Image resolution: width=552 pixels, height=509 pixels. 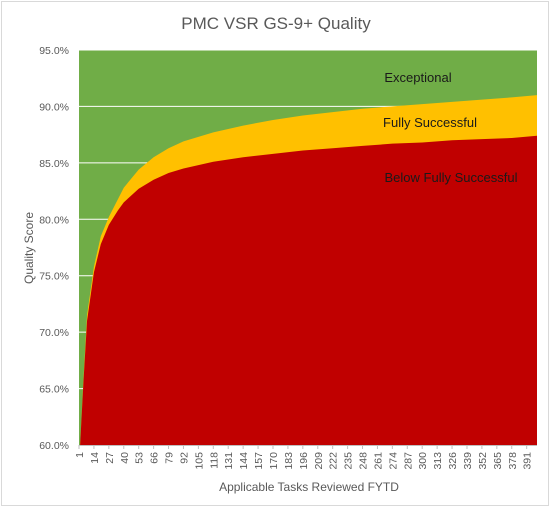 What do you see at coordinates (438, 461) in the screenshot?
I see `x-tick-label: 313` at bounding box center [438, 461].